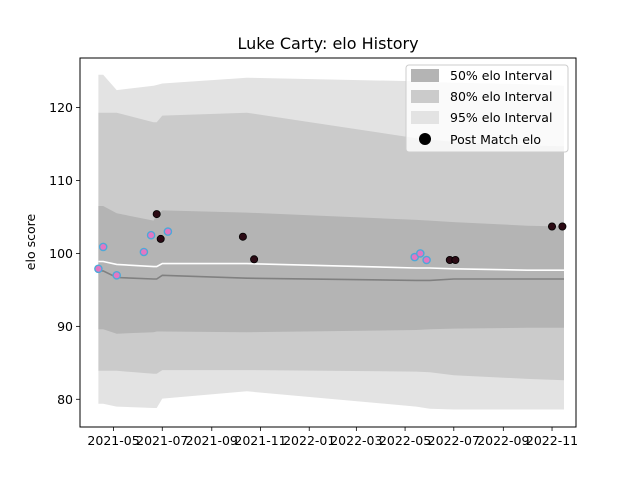 Image resolution: width=640 pixels, height=480 pixels. What do you see at coordinates (495, 139) in the screenshot?
I see `legend-label-point: Post Match elo` at bounding box center [495, 139].